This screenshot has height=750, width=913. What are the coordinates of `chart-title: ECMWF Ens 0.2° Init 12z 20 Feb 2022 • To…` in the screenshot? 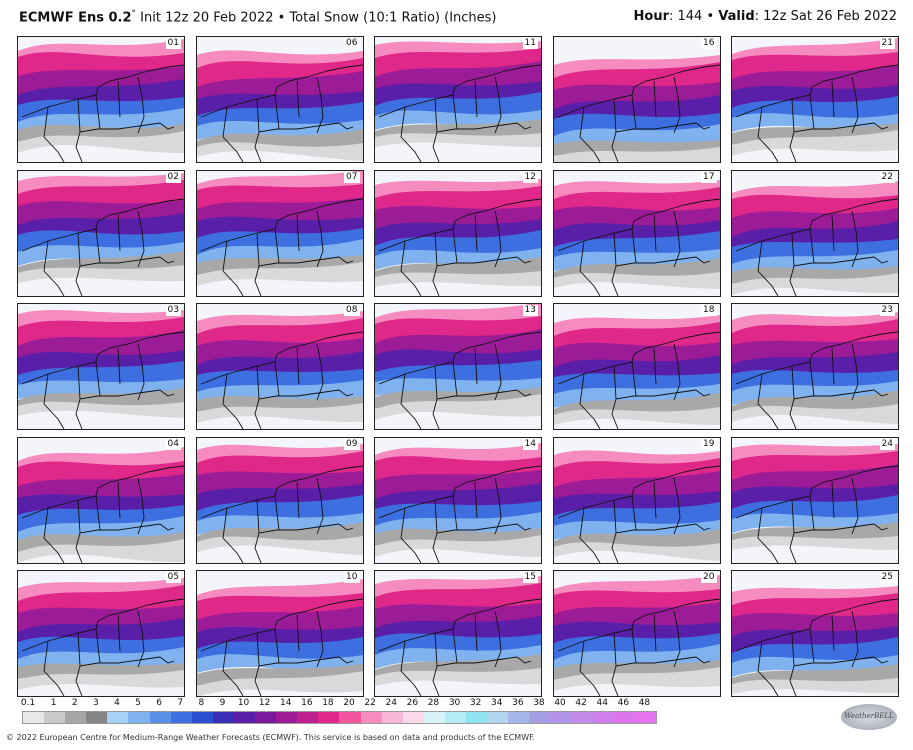 It's located at (258, 17).